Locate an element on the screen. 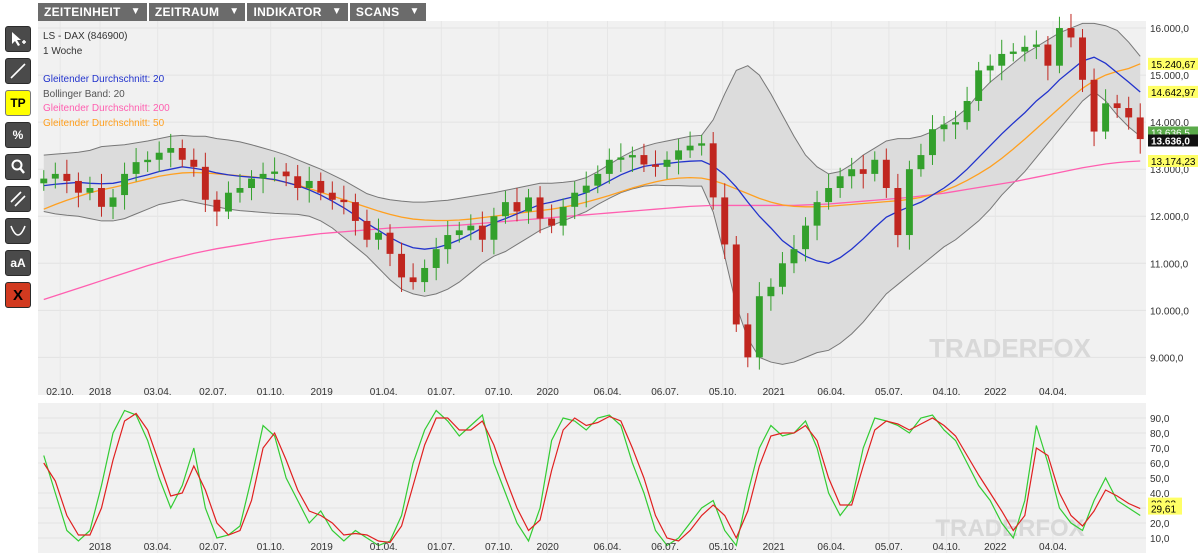 The image size is (1202, 555). cursor-tool-button is located at coordinates (18, 39).